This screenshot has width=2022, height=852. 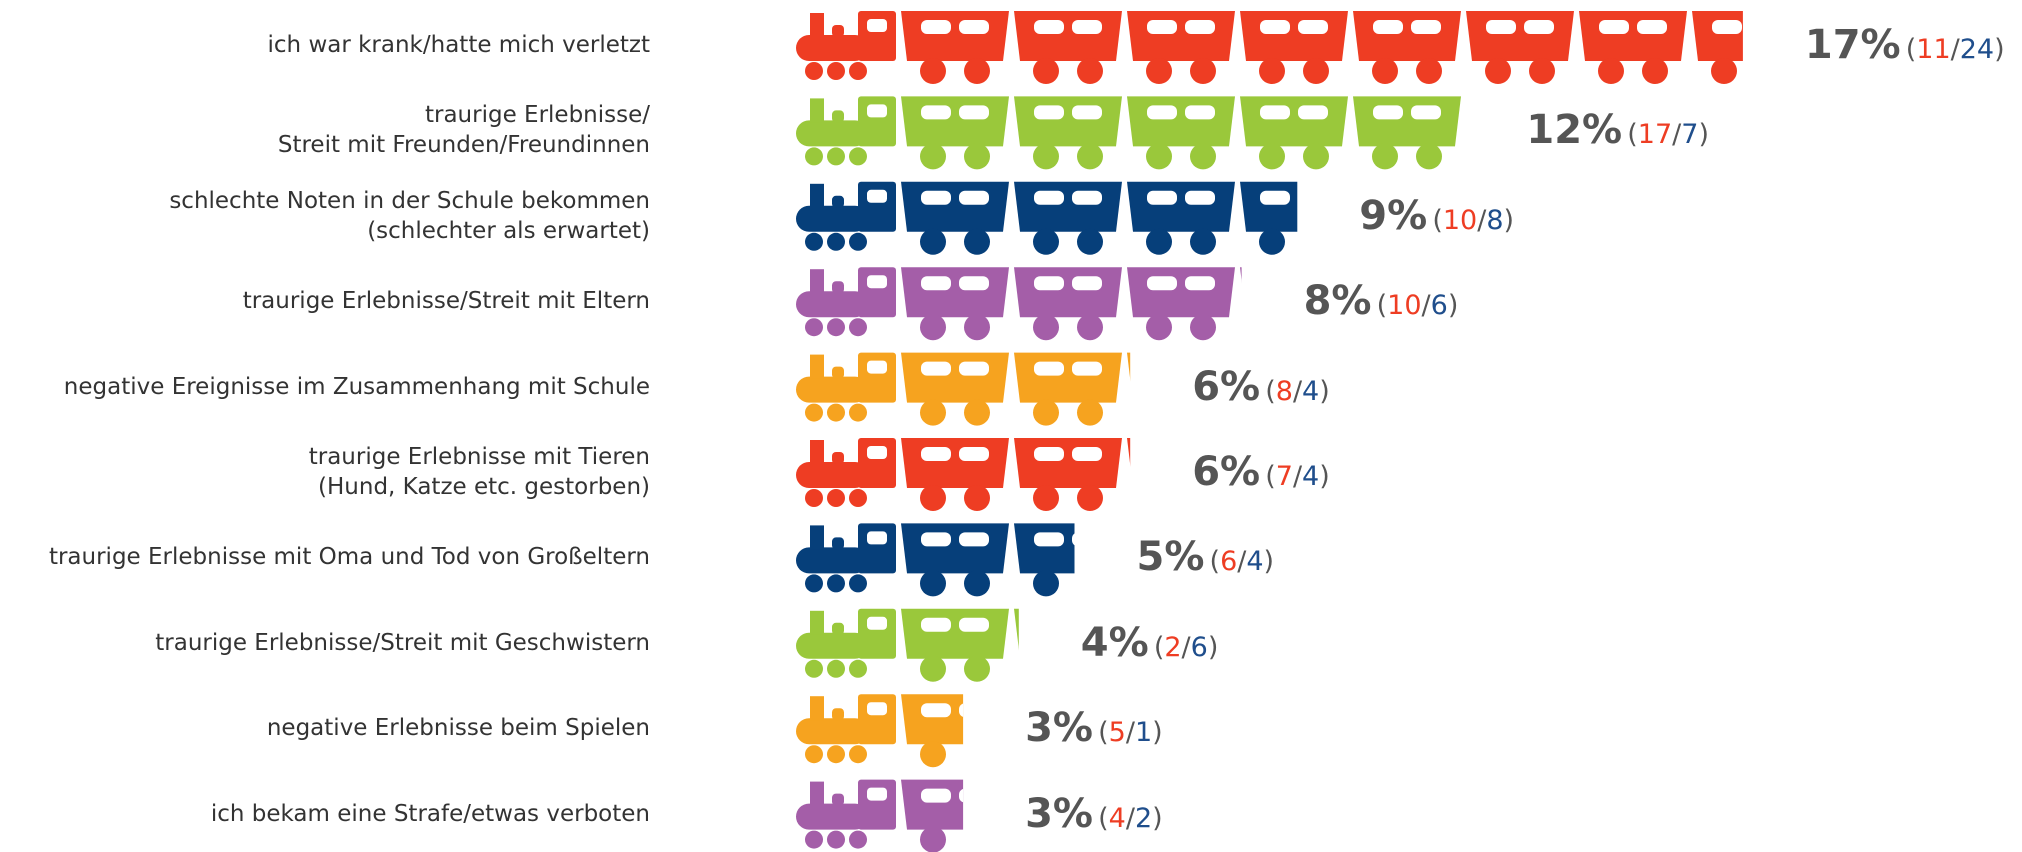 I want to click on train-bar, so click(x=1345, y=645).